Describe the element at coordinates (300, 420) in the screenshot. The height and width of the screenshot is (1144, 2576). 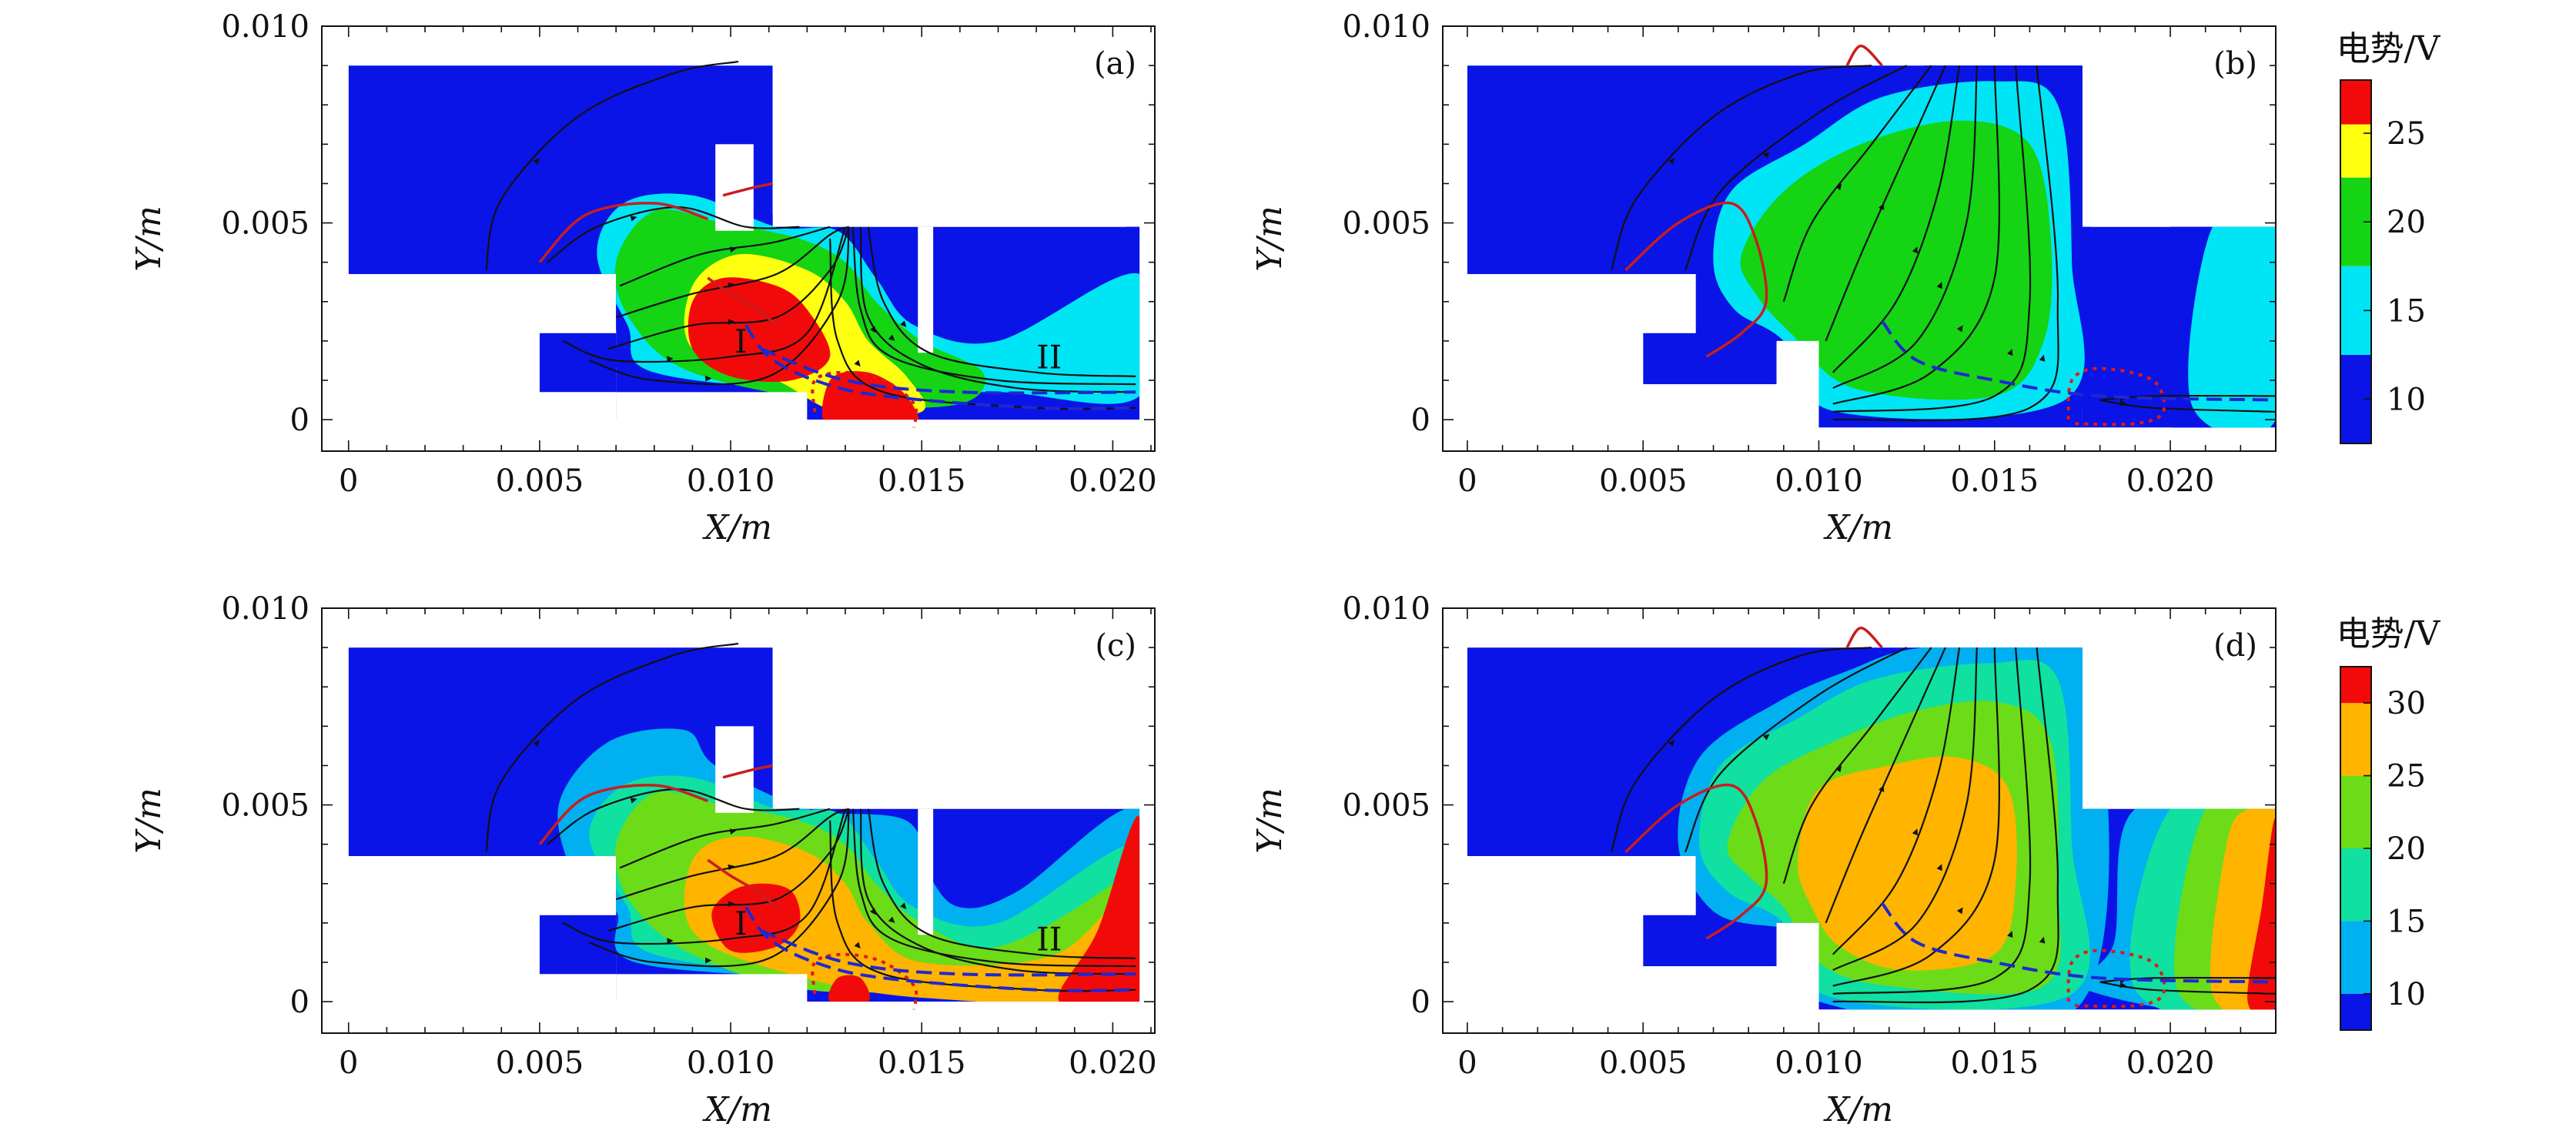
I see `y-tick-label: 0` at that location.